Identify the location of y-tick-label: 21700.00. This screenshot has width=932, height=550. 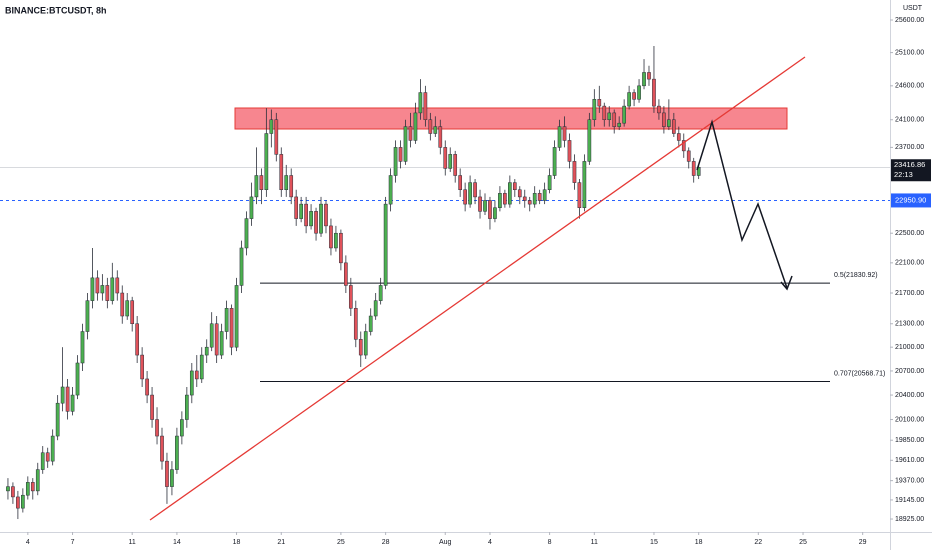
(909, 293).